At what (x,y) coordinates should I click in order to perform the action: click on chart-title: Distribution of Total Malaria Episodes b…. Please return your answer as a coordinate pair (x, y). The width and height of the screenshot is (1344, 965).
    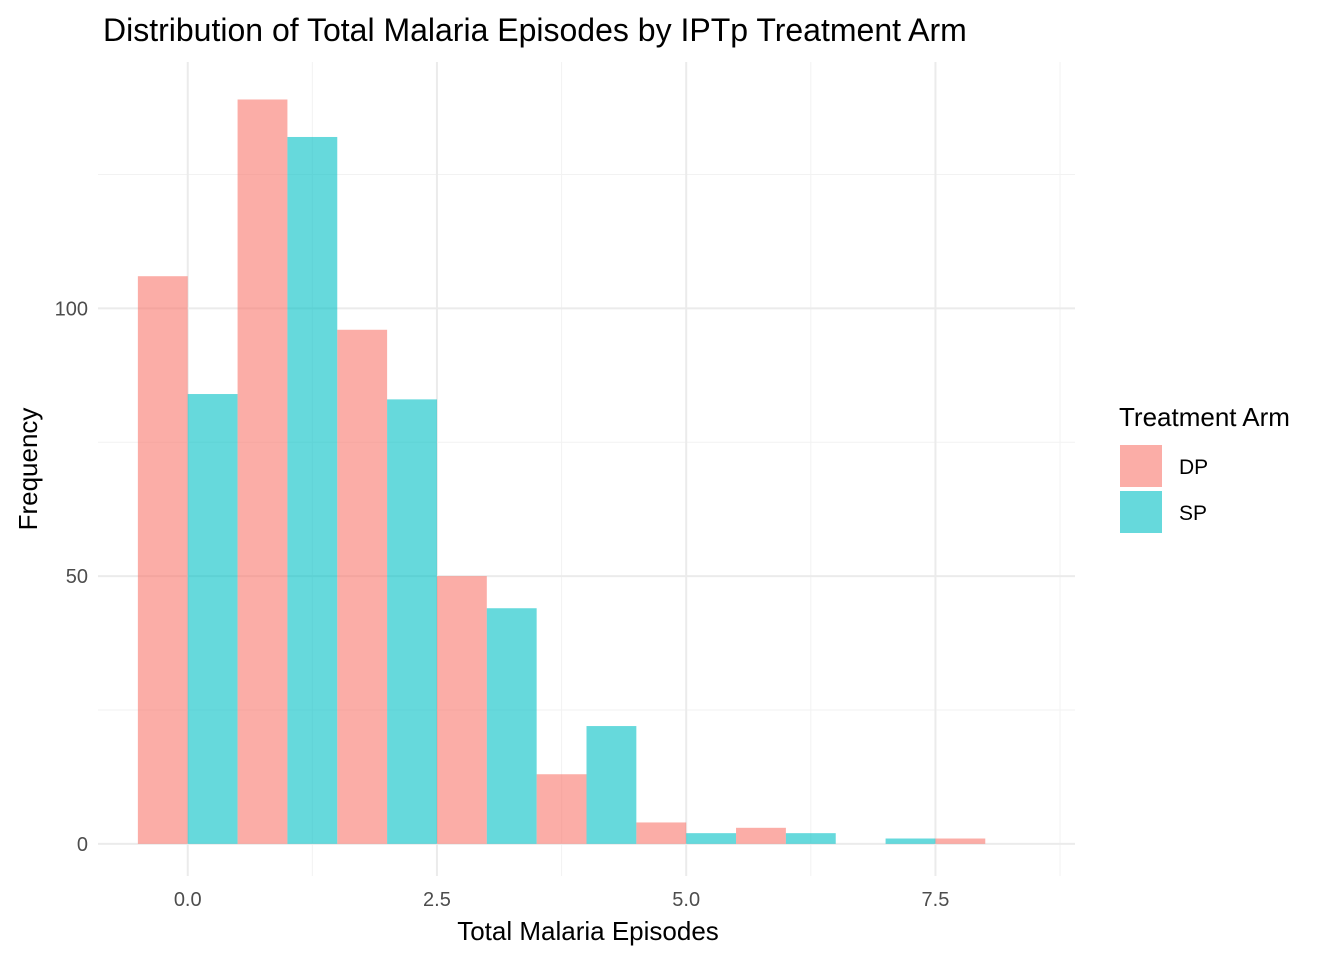
    Looking at the image, I should click on (535, 30).